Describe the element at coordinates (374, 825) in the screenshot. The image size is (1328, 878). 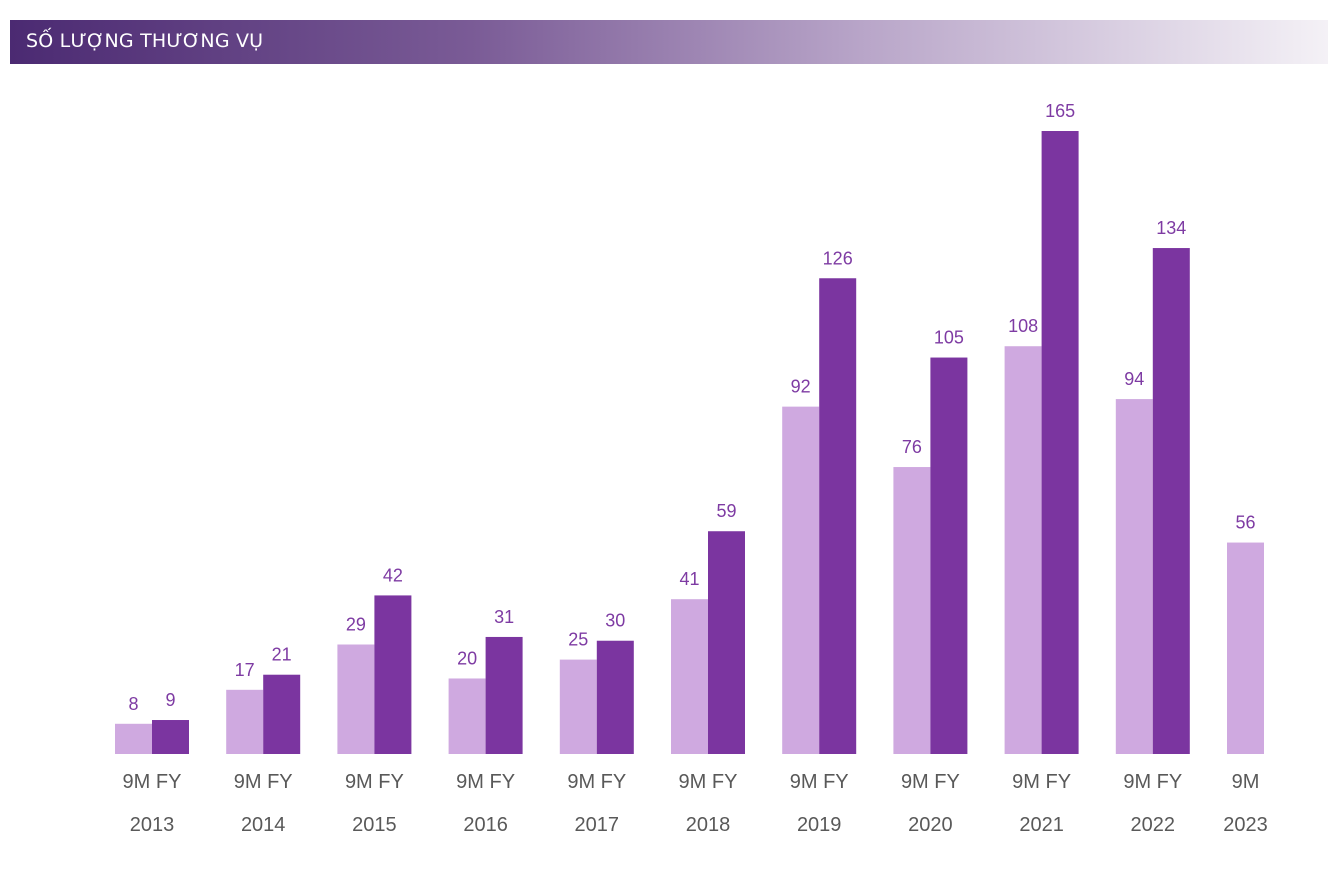
I see `x-tick-label-year: 2015` at that location.